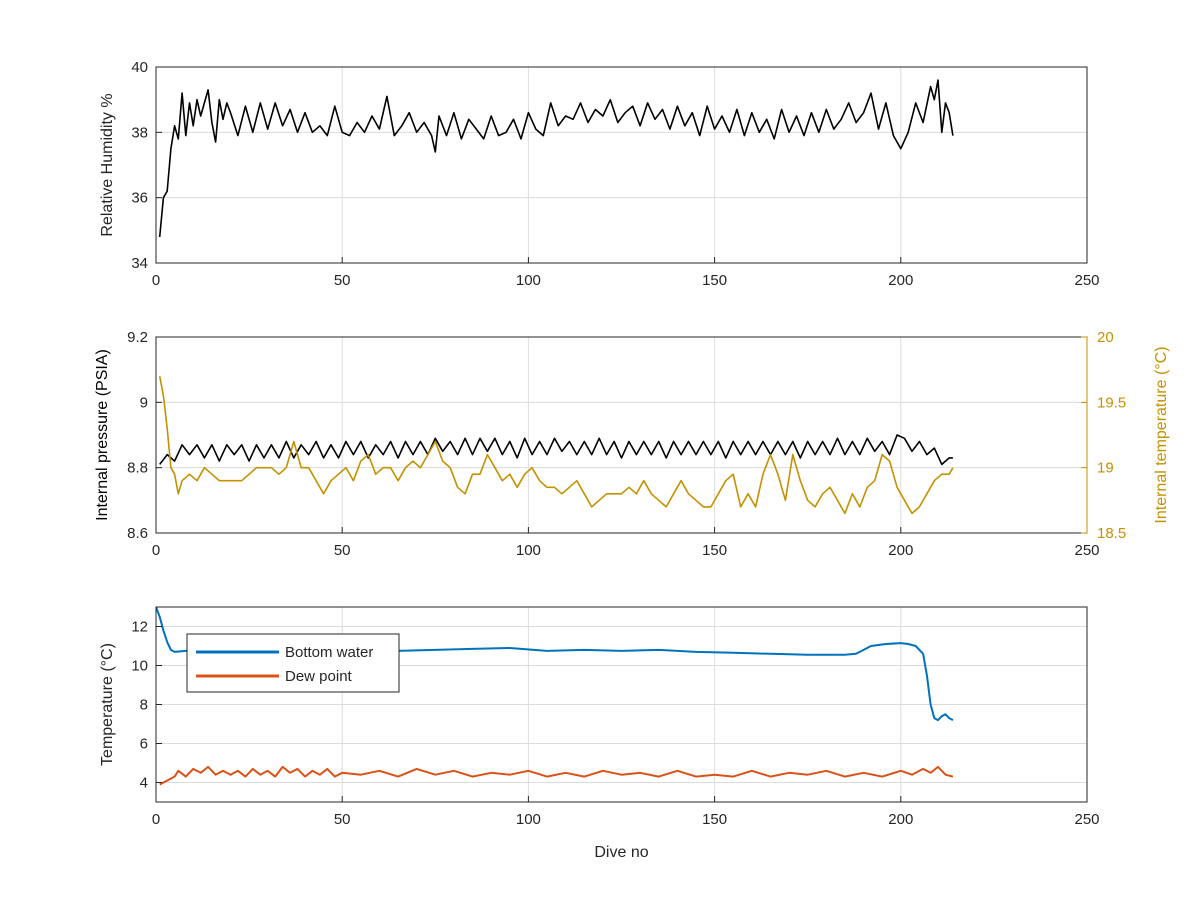 The image size is (1200, 900). What do you see at coordinates (319, 676) in the screenshot?
I see `legend-entry: Dew point` at bounding box center [319, 676].